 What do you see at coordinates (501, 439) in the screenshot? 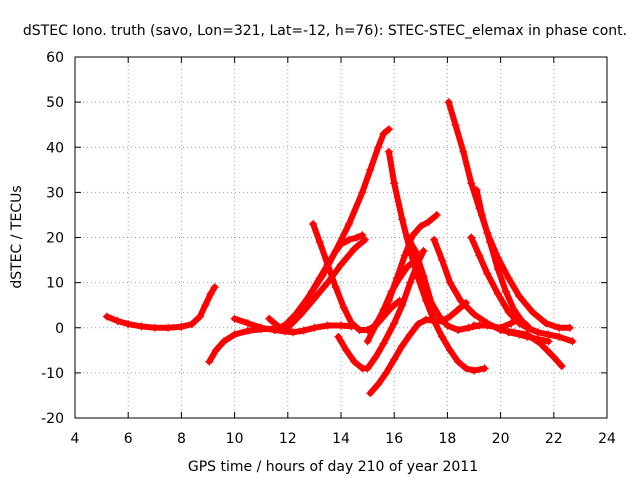
I see `x-tick-label: 20` at bounding box center [501, 439].